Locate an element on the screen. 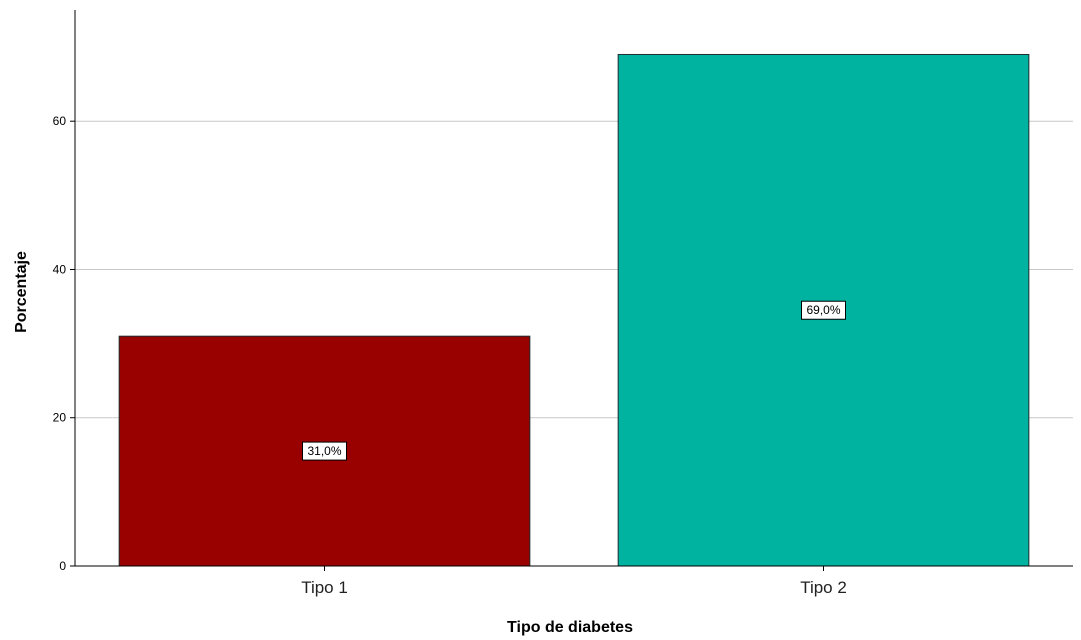  x-tick-label: Tipo 2 is located at coordinates (823, 587).